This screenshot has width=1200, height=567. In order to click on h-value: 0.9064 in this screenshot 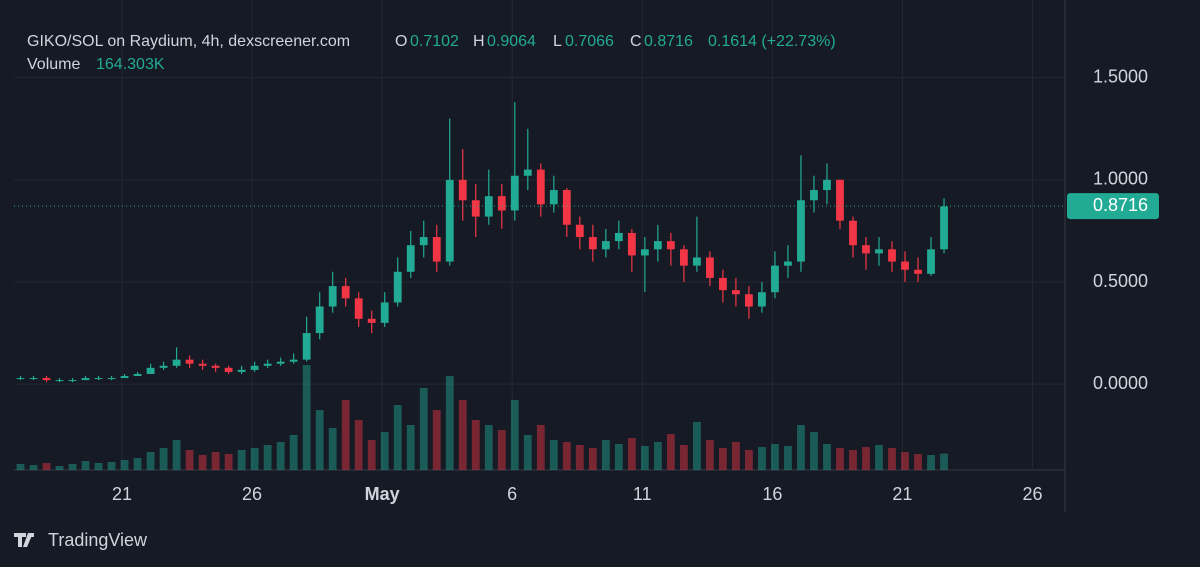, I will do `click(511, 41)`.